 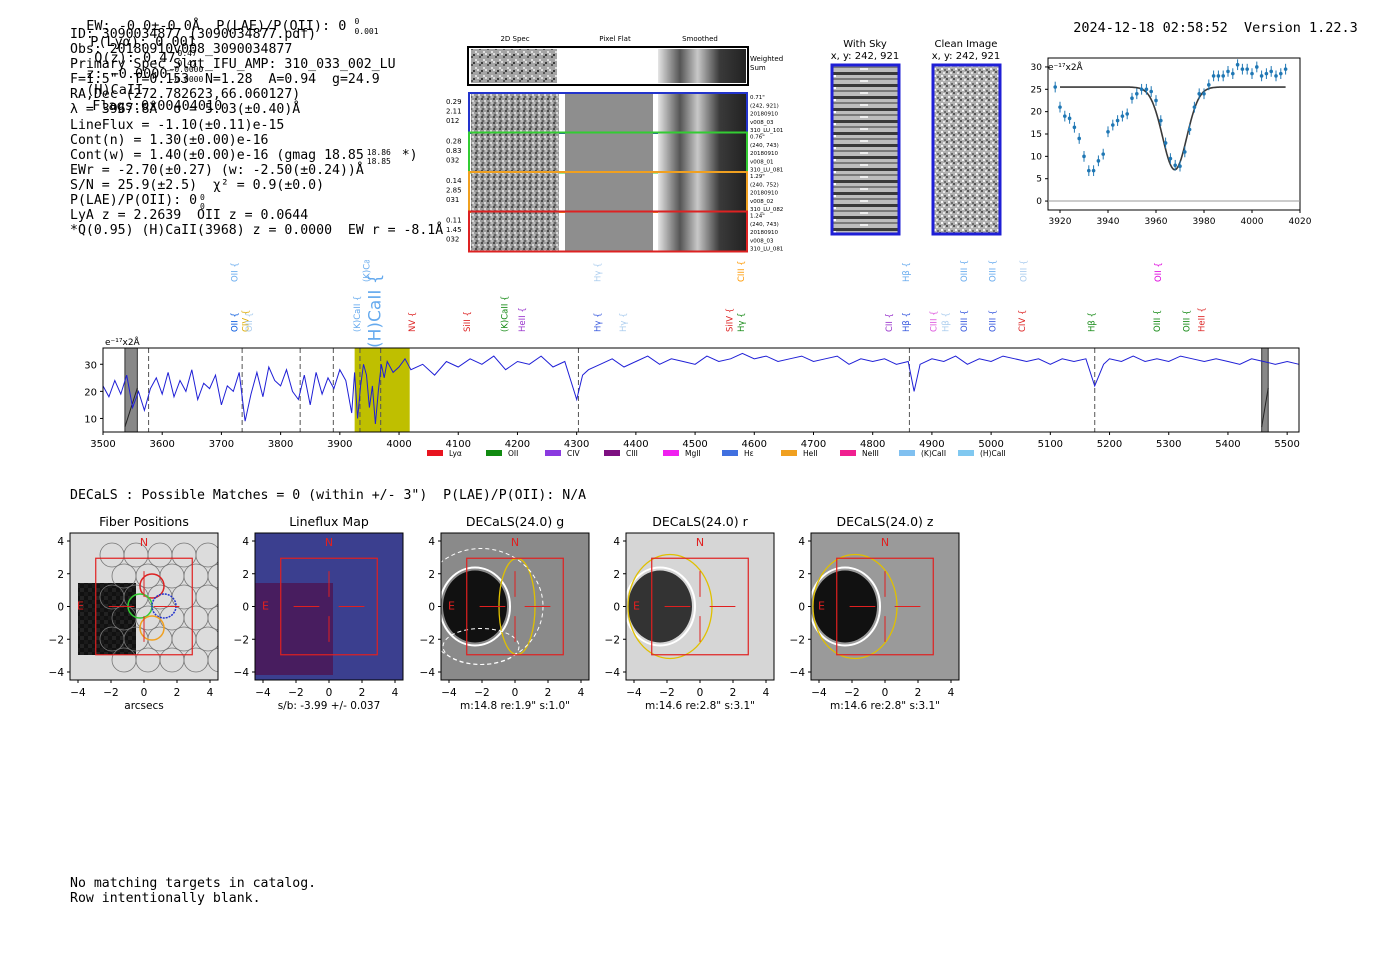 I want to click on spectrum-axes, so click(x=701, y=390).